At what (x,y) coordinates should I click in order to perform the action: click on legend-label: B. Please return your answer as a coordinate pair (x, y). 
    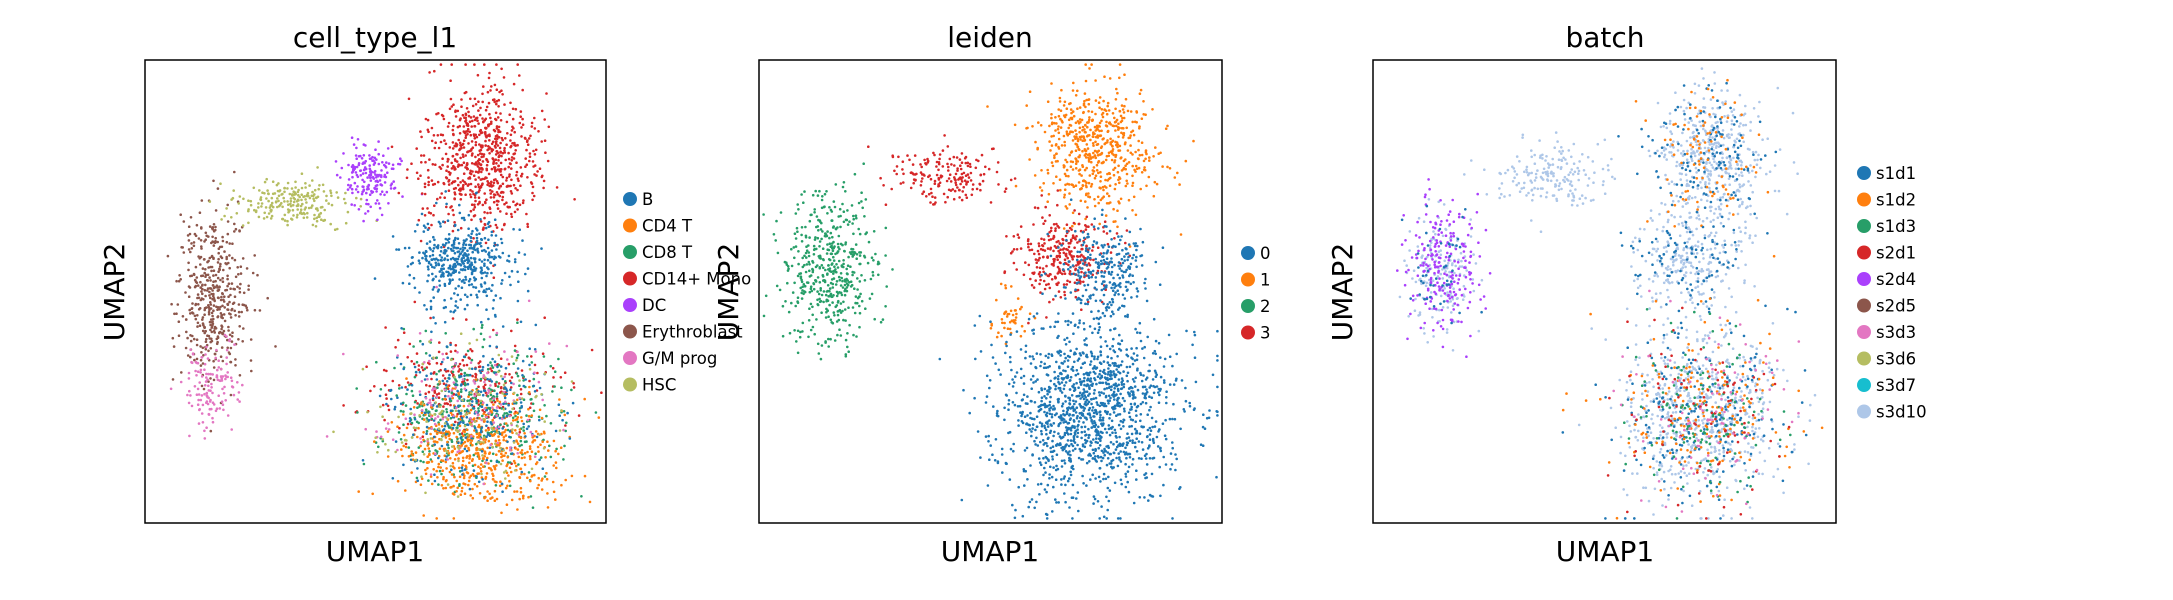
    Looking at the image, I should click on (647, 199).